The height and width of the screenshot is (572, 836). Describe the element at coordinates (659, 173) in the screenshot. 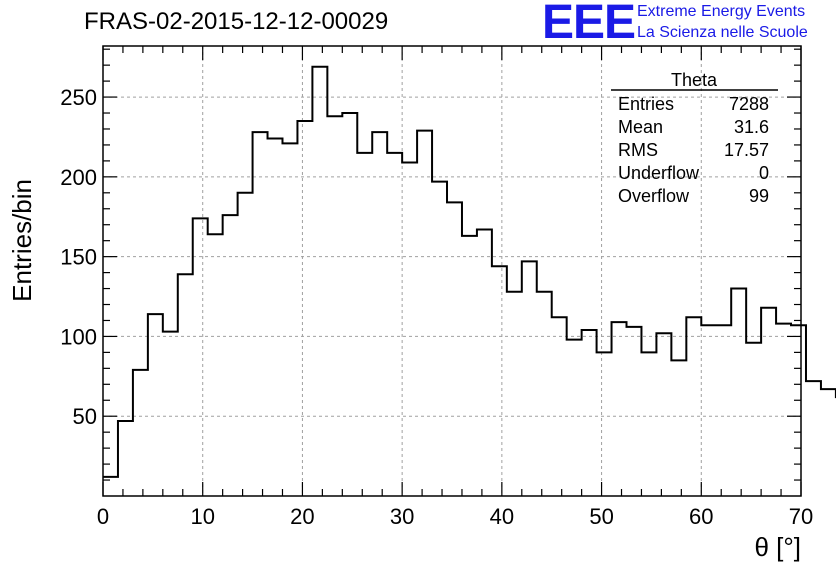

I see `stats-label: Underflow` at that location.